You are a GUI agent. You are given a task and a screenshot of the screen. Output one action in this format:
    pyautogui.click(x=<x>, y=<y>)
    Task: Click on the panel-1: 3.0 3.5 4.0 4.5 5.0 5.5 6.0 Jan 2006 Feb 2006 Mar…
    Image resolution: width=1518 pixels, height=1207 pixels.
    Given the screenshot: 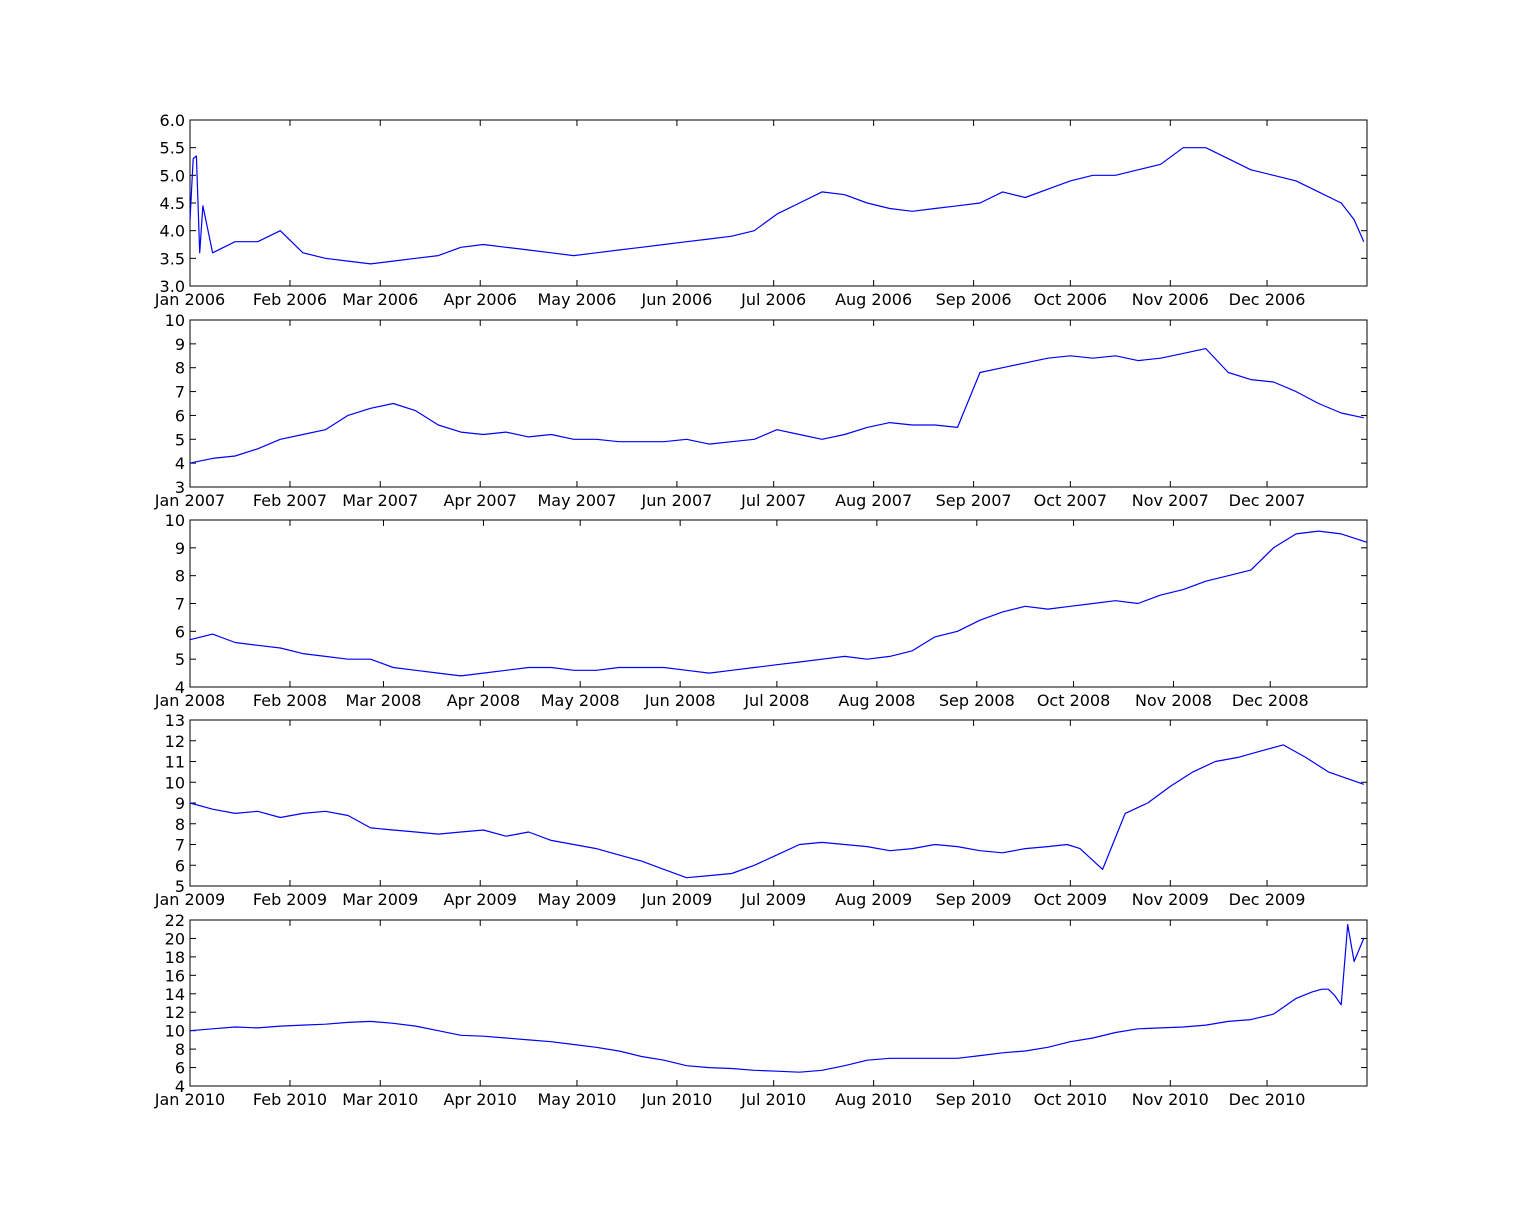 What is the action you would take?
    pyautogui.click(x=761, y=210)
    